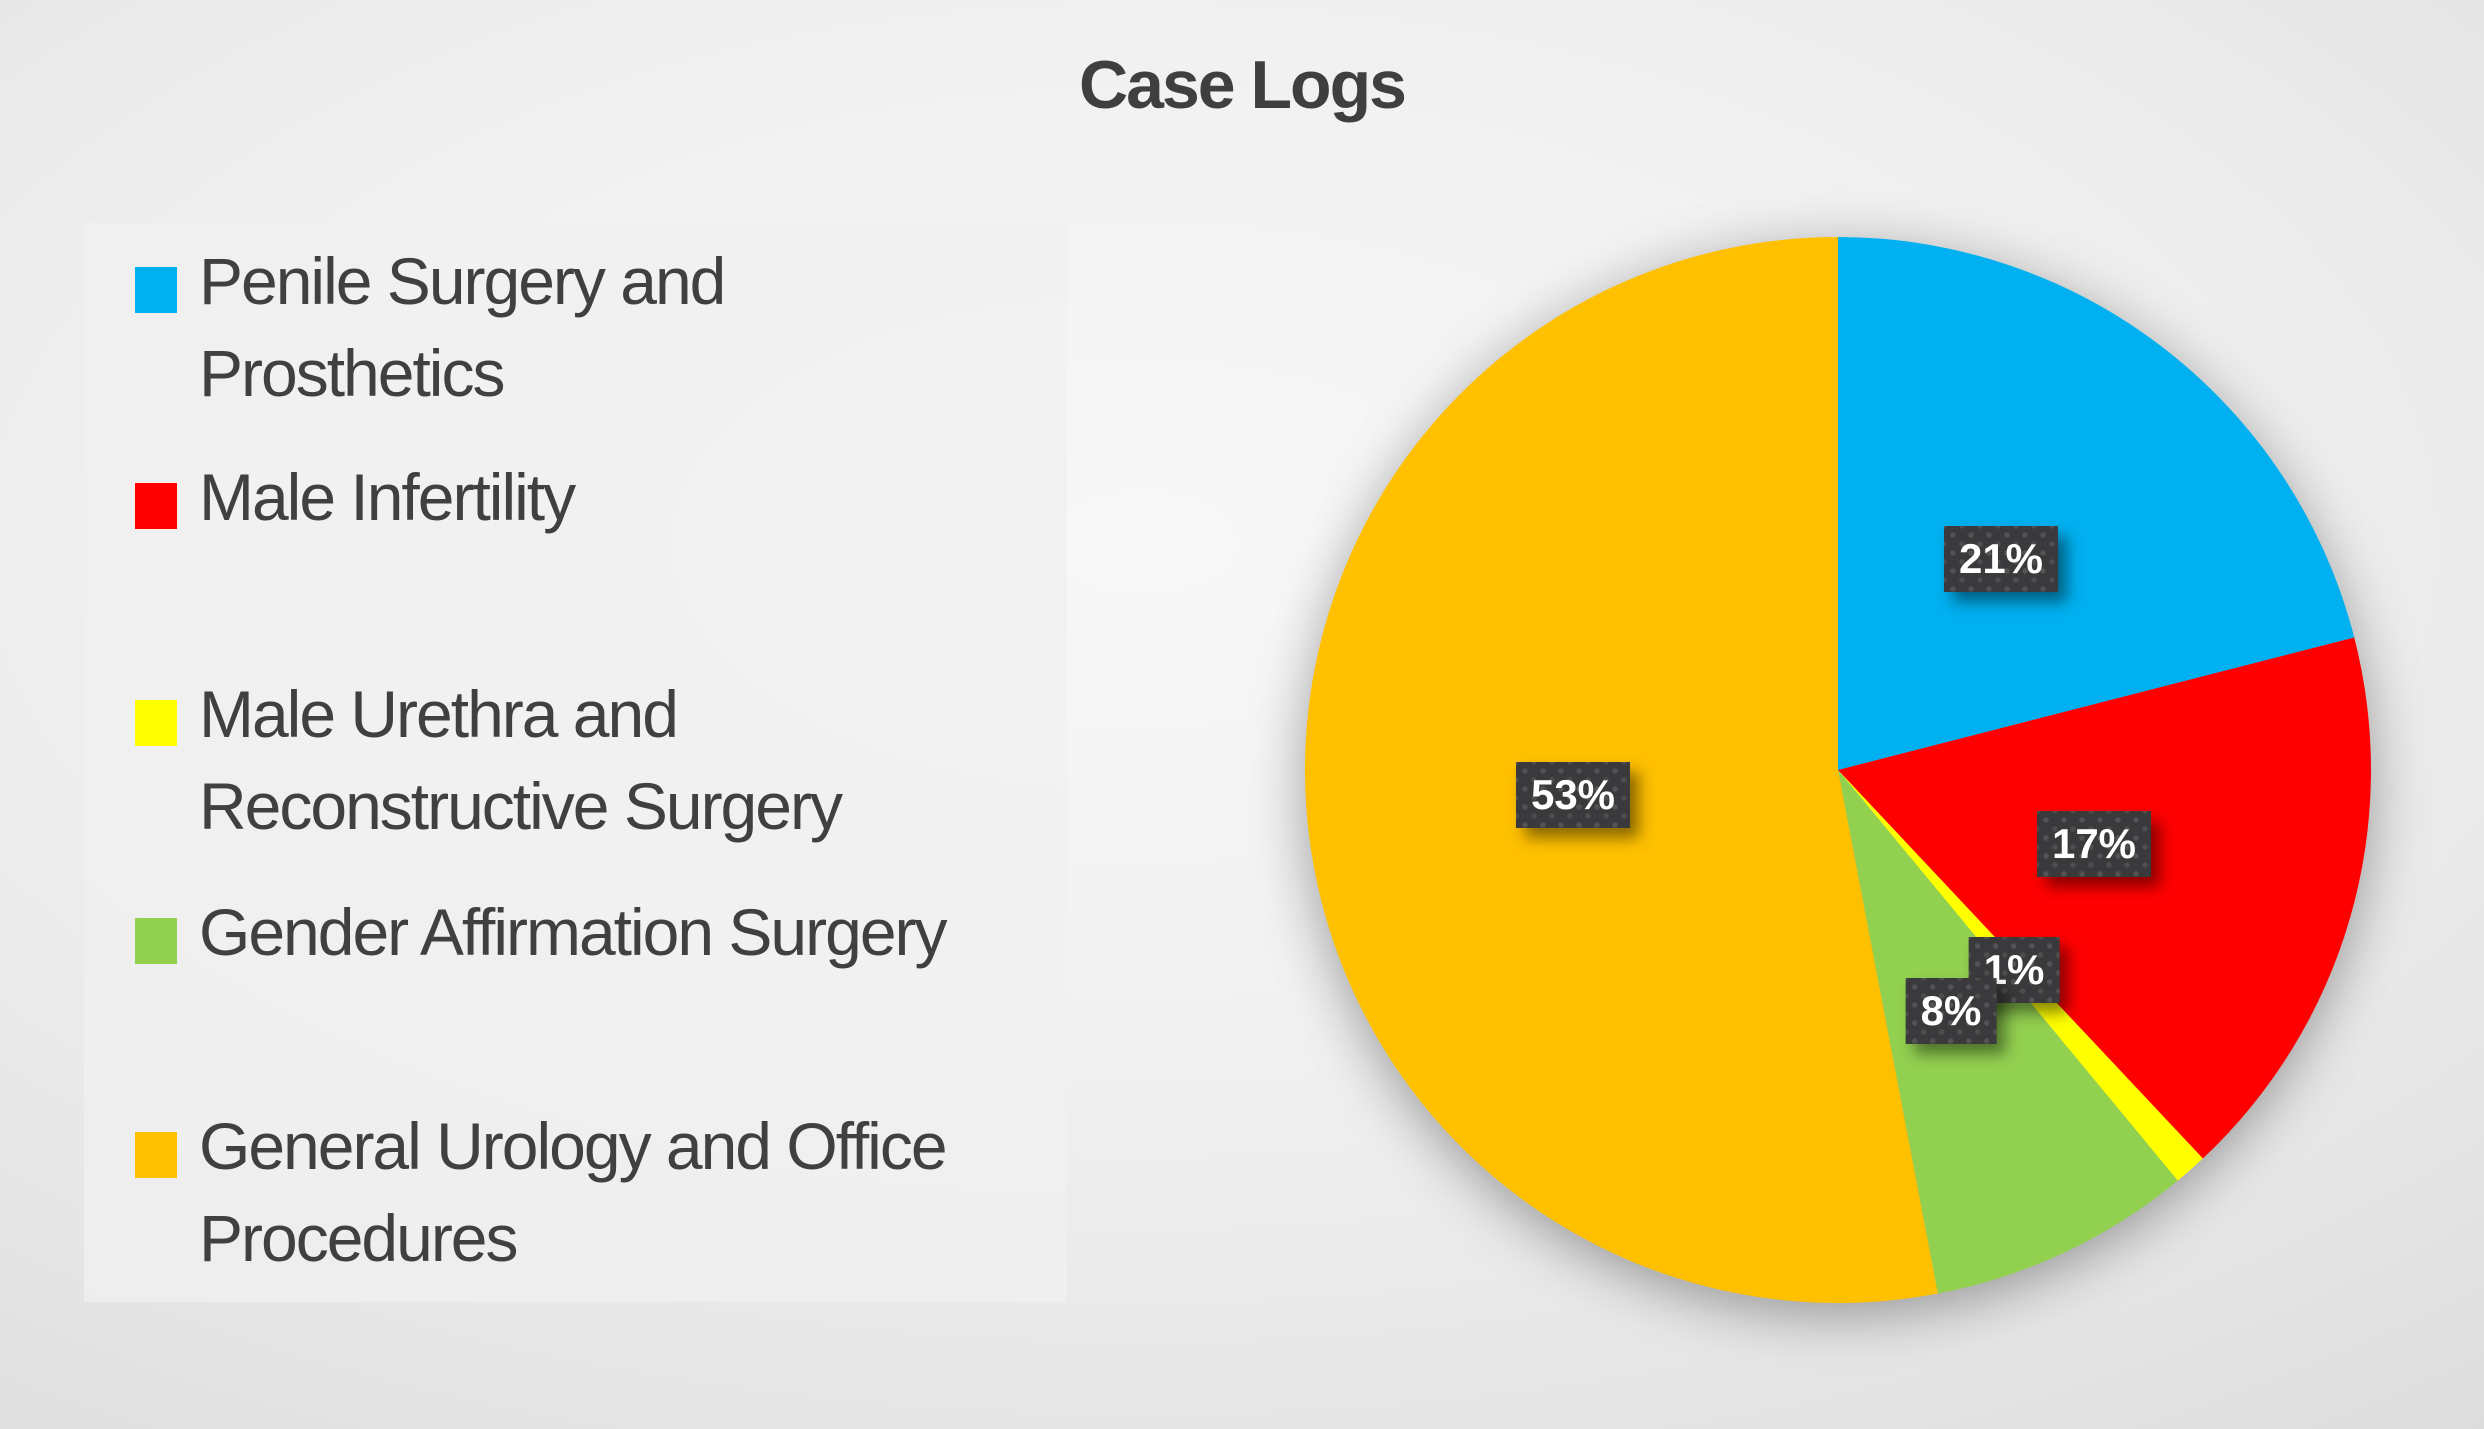 This screenshot has height=1429, width=2484. I want to click on data-label-2: 17%, so click(2094, 844).